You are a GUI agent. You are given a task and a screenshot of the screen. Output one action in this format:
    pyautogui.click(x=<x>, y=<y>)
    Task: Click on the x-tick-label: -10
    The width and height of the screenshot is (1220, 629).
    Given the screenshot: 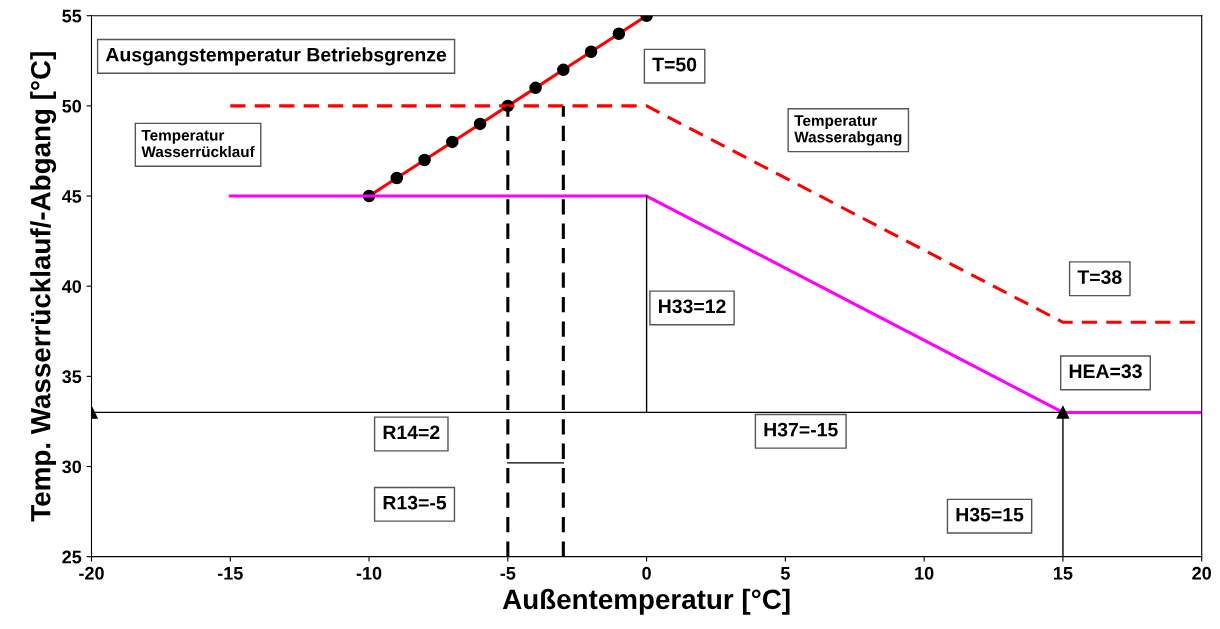 What is the action you would take?
    pyautogui.click(x=369, y=573)
    